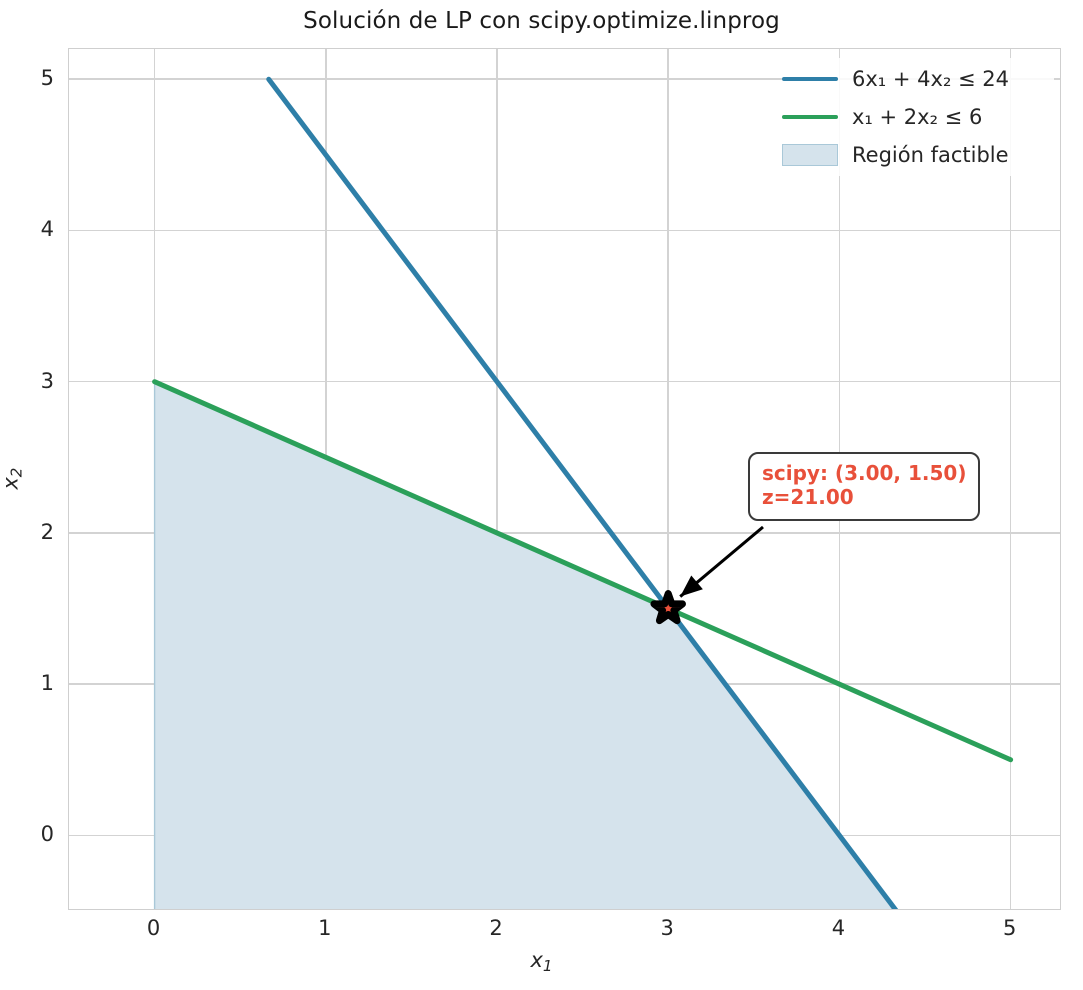 The height and width of the screenshot is (990, 1083). Describe the element at coordinates (47, 834) in the screenshot. I see `y-tick-label: 0` at that location.